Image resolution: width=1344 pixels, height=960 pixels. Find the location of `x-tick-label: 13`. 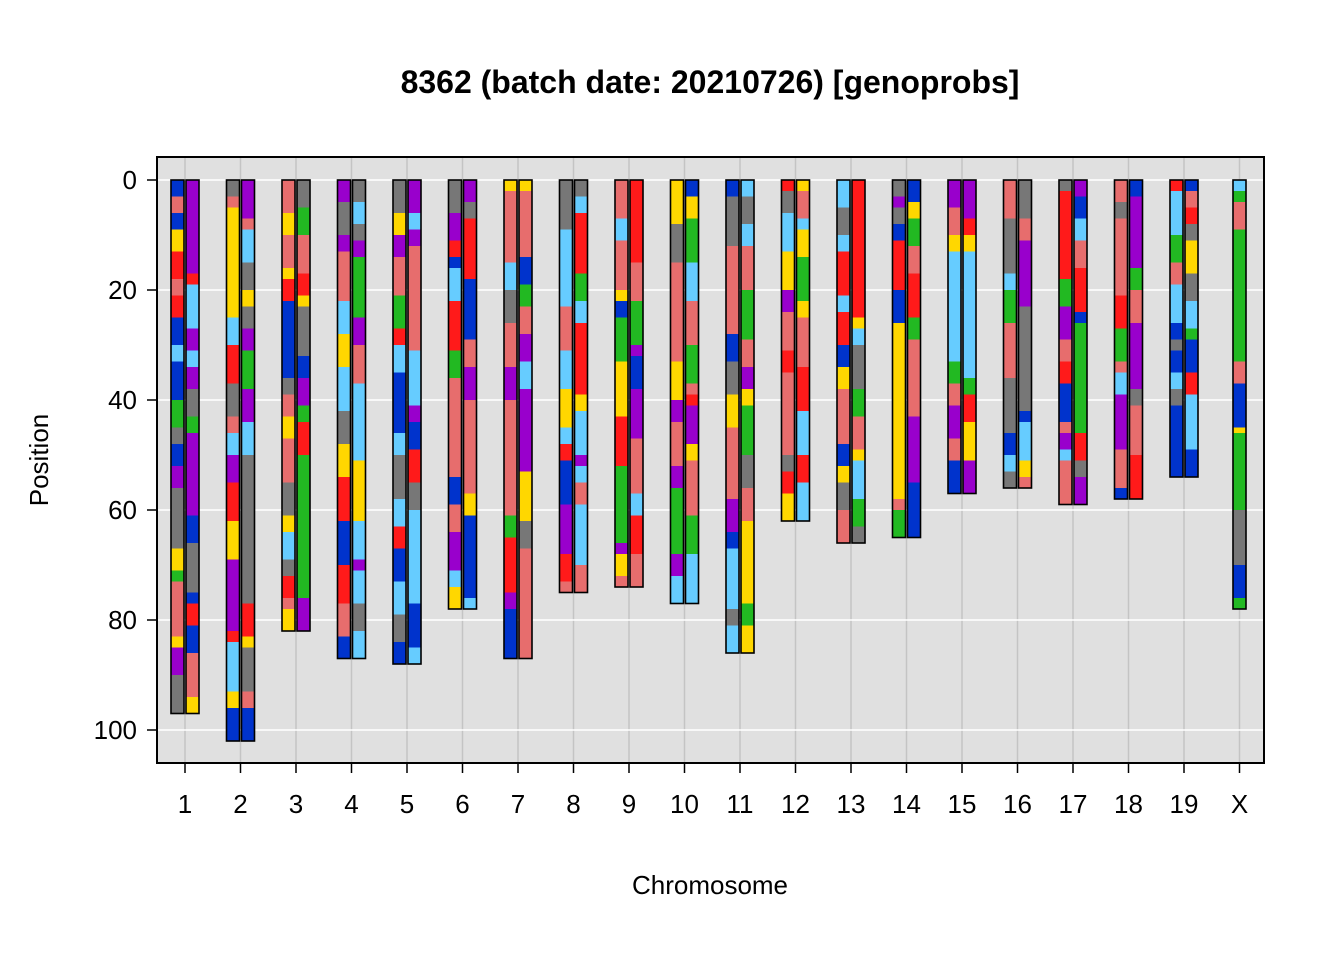

x-tick-label: 13 is located at coordinates (851, 804).